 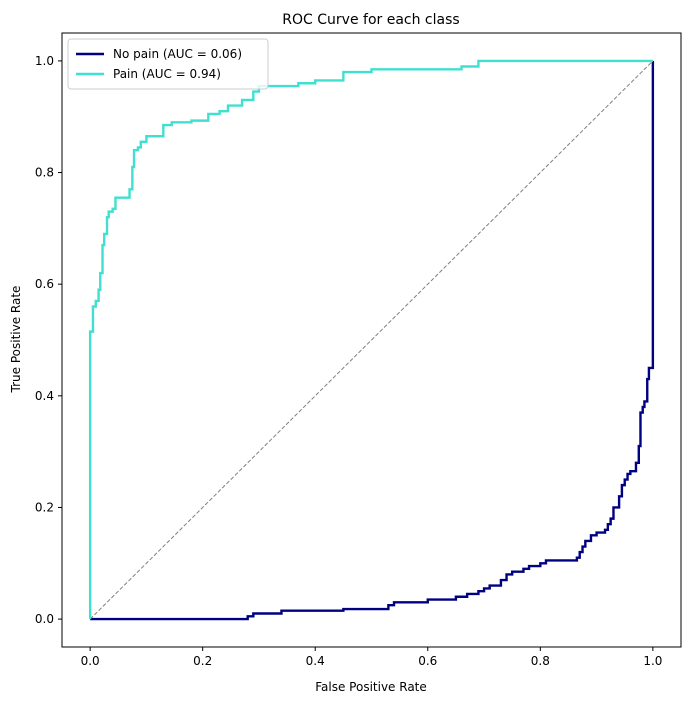 What do you see at coordinates (371, 687) in the screenshot?
I see `x-axis-label: False Positive Rate` at bounding box center [371, 687].